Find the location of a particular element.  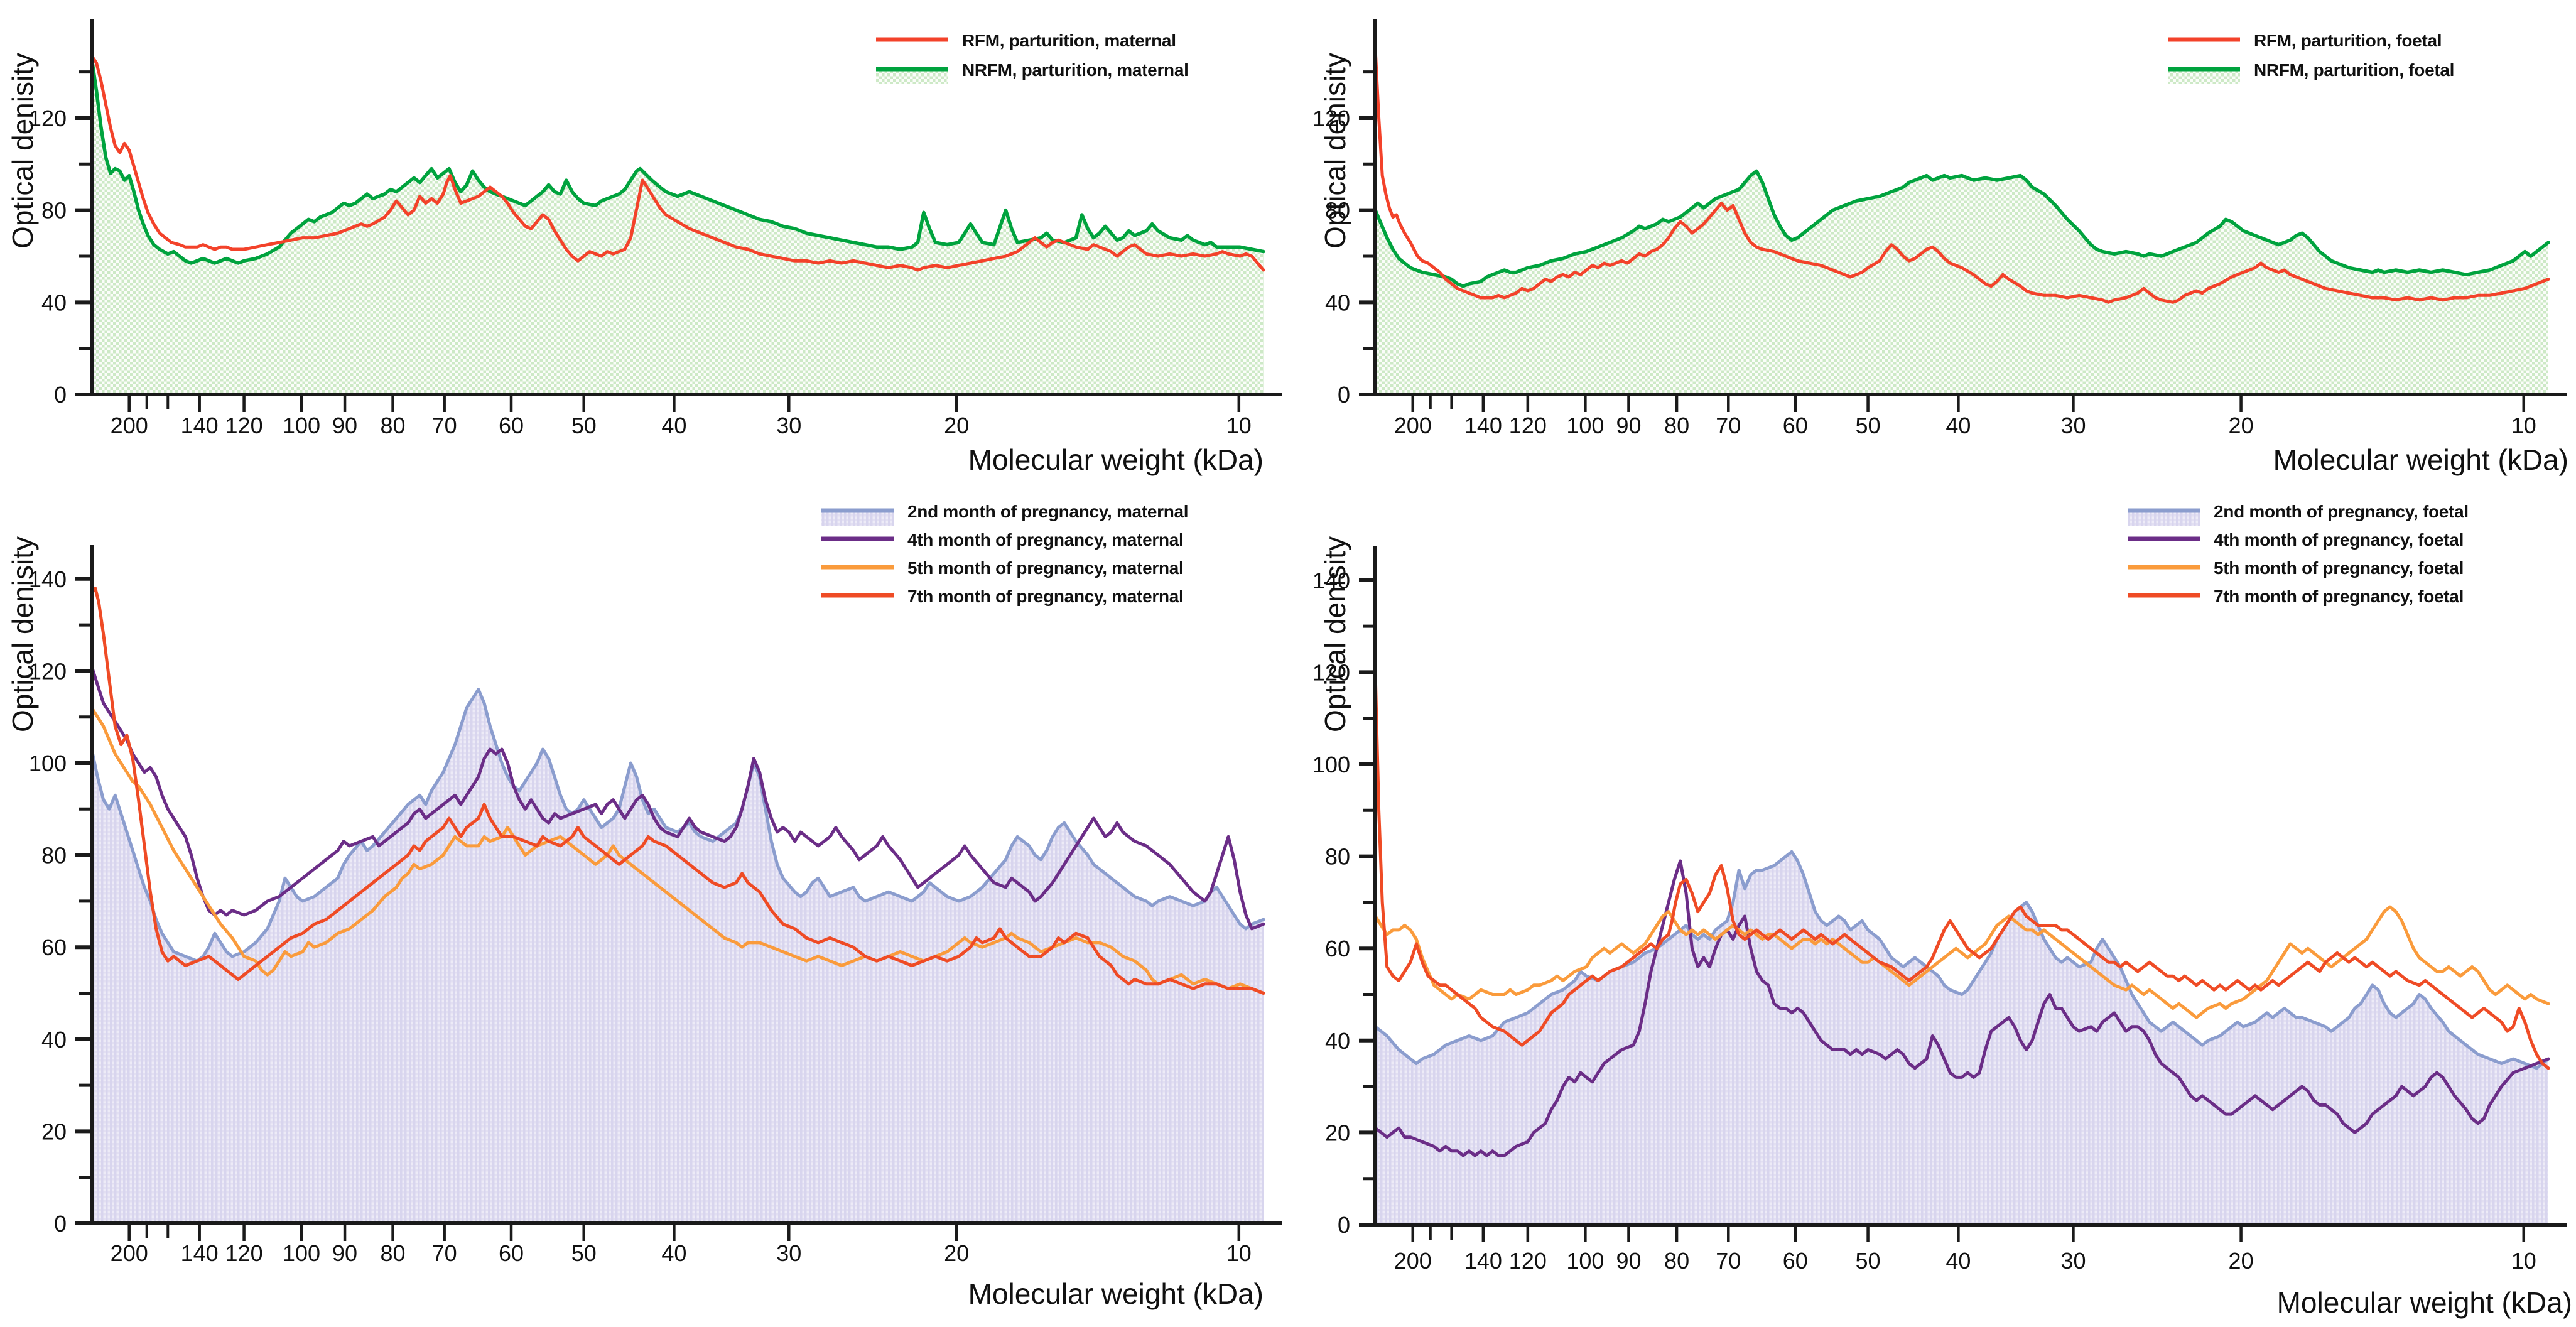

legend-label: 5th month of pregnancy, foetal is located at coordinates (2339, 568).